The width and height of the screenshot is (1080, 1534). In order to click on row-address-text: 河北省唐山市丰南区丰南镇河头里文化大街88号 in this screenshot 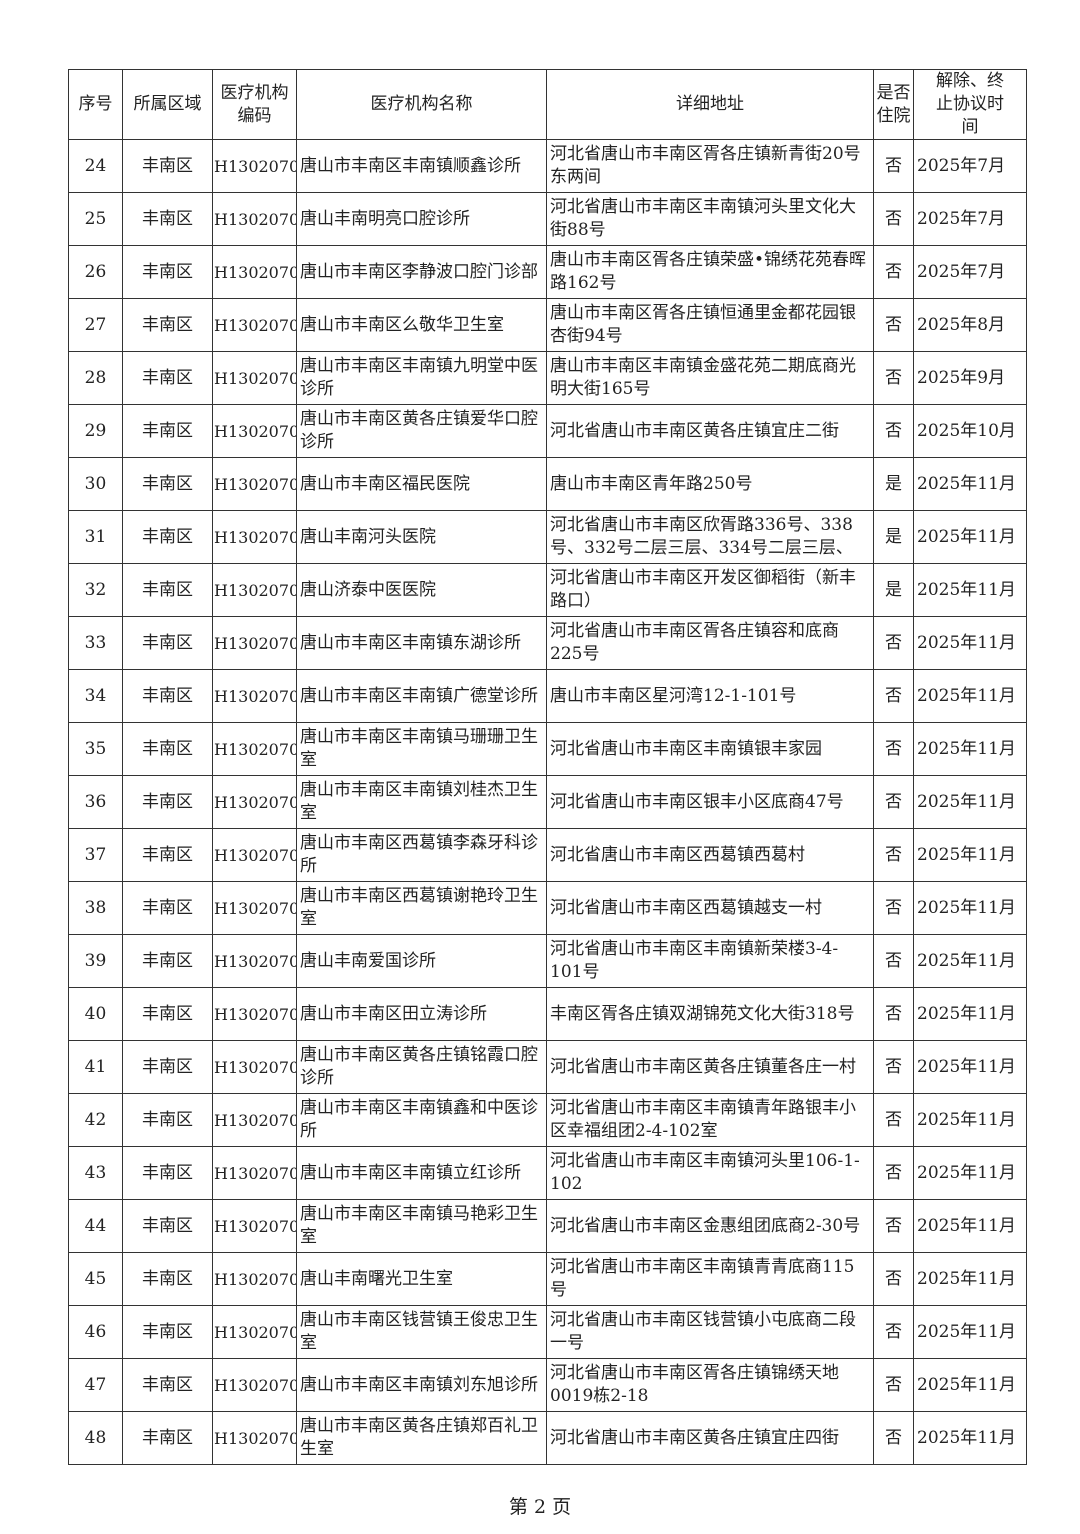, I will do `click(703, 218)`.